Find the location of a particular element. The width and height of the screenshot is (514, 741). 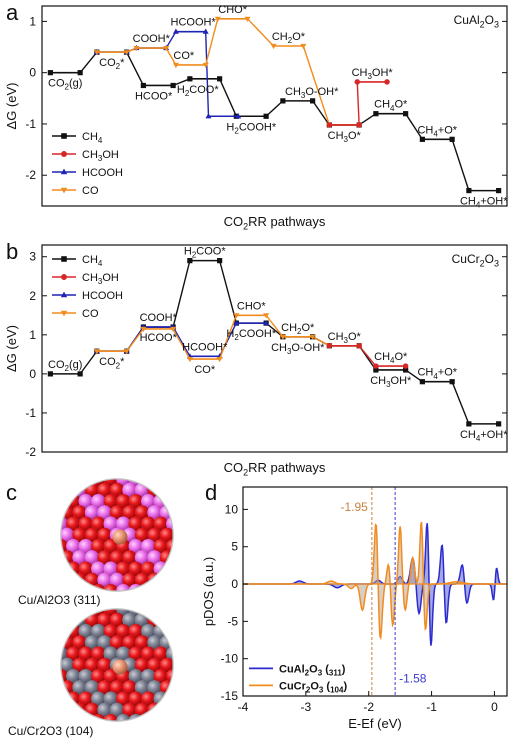

caption-al2o3: Cu/Al2O3 (311) is located at coordinates (59, 600).